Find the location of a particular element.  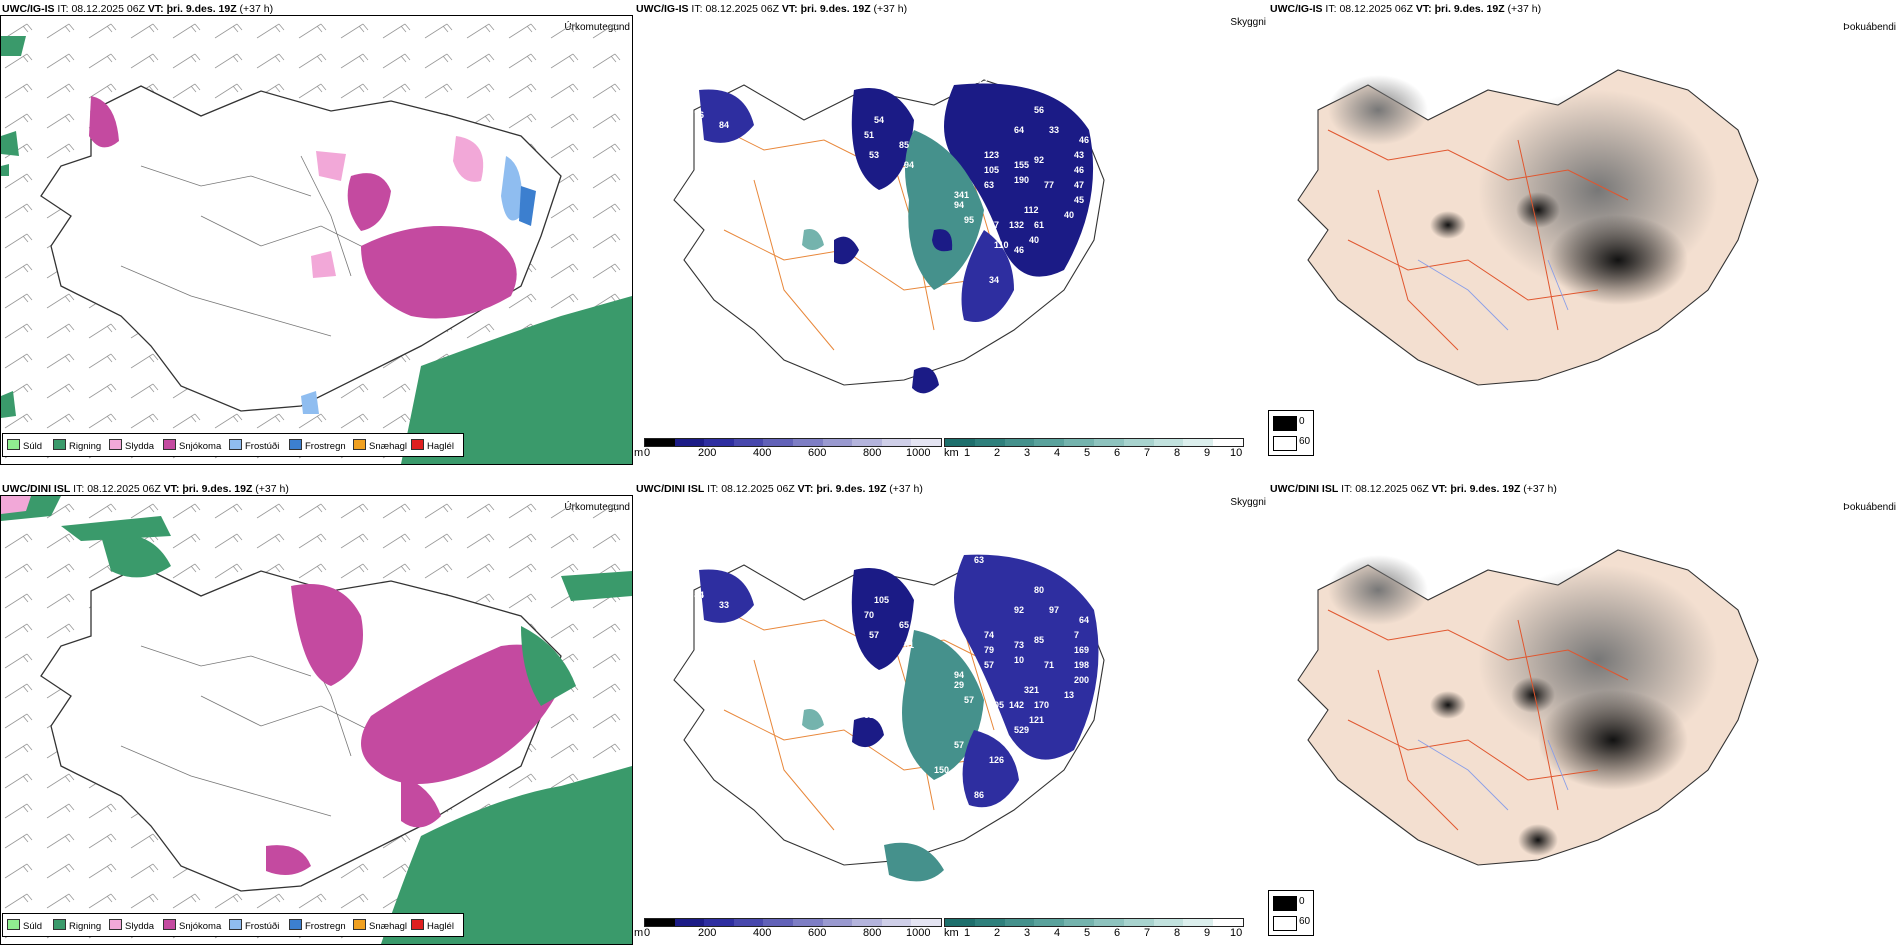

ceiling-value-label: 73 is located at coordinates (714, 560).